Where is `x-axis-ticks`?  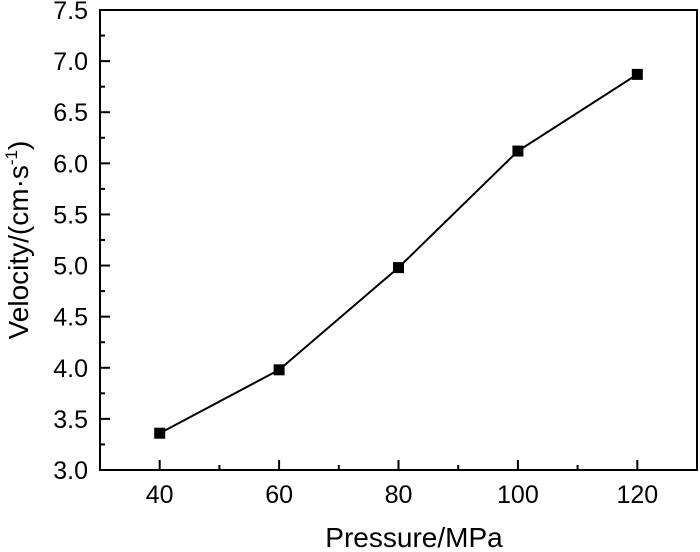 x-axis-ticks is located at coordinates (398, 465).